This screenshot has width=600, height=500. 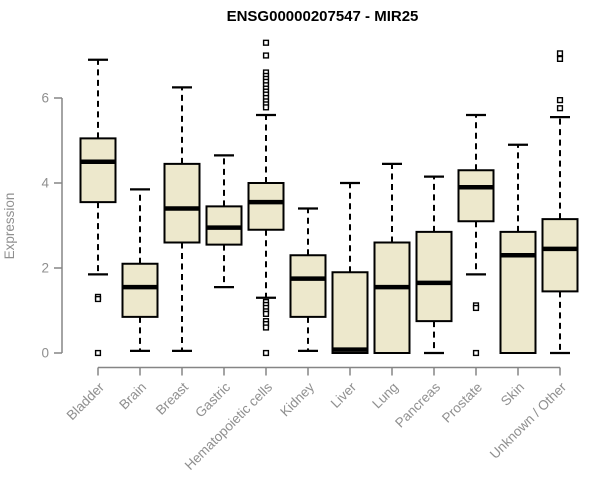 I want to click on x-category-label: Gastric, so click(x=212, y=399).